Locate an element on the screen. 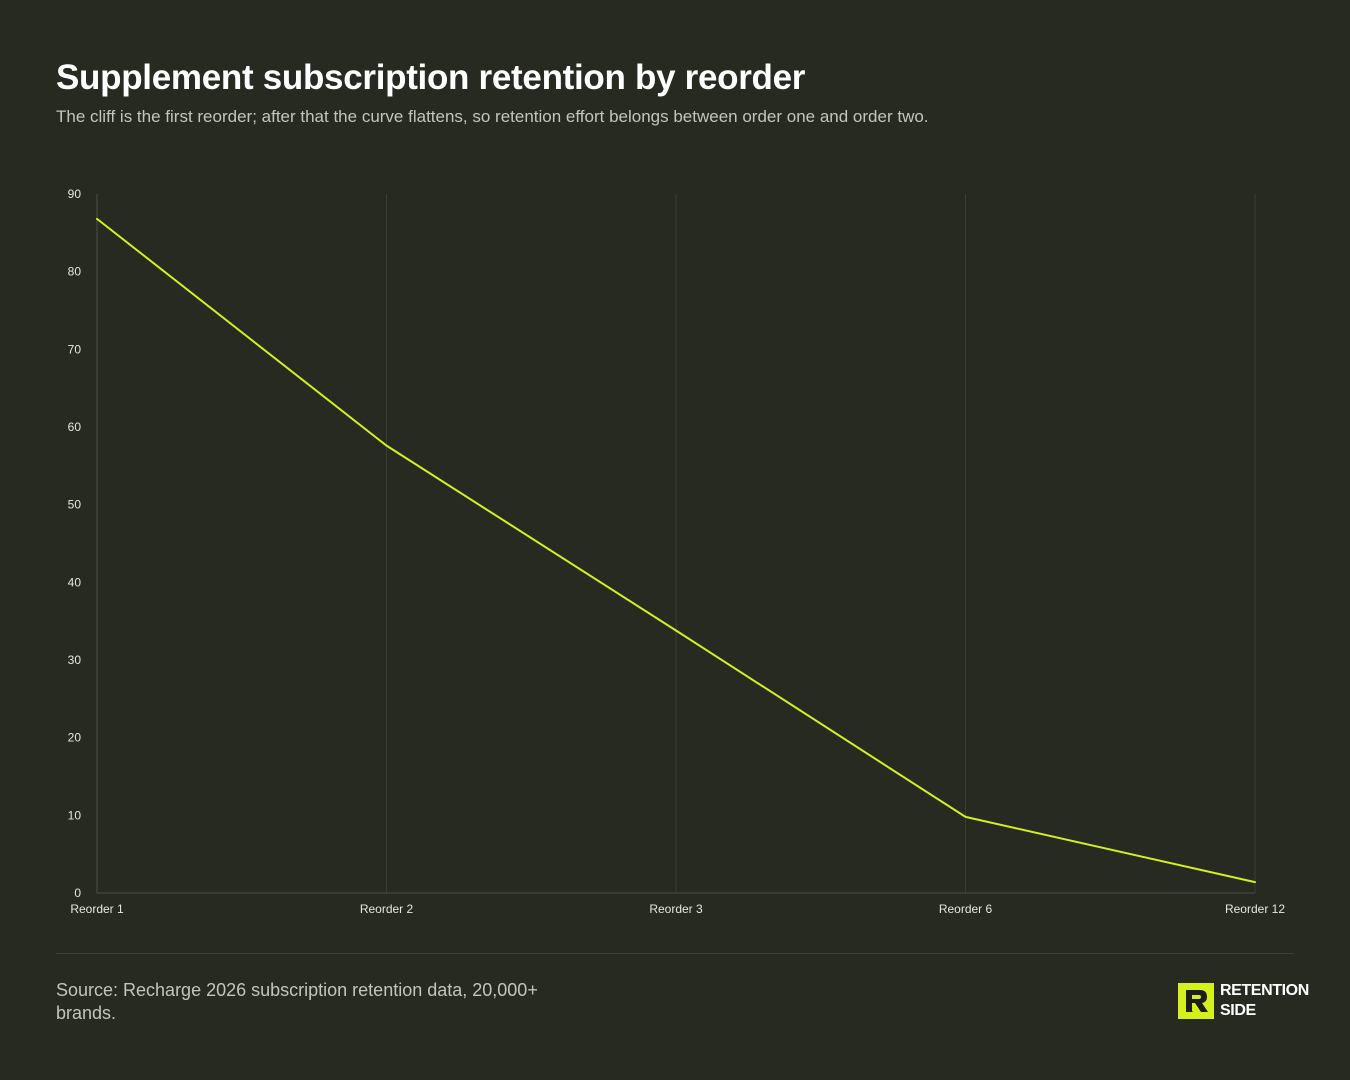 Image resolution: width=1350 pixels, height=1080 pixels. logo-text-line1: RETENTION is located at coordinates (1264, 990).